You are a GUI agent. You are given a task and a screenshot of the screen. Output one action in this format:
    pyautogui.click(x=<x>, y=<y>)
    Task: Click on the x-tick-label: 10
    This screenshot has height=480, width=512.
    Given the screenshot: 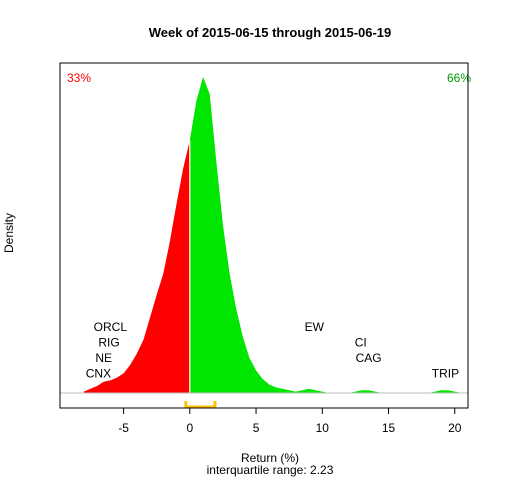 What is the action you would take?
    pyautogui.click(x=323, y=428)
    